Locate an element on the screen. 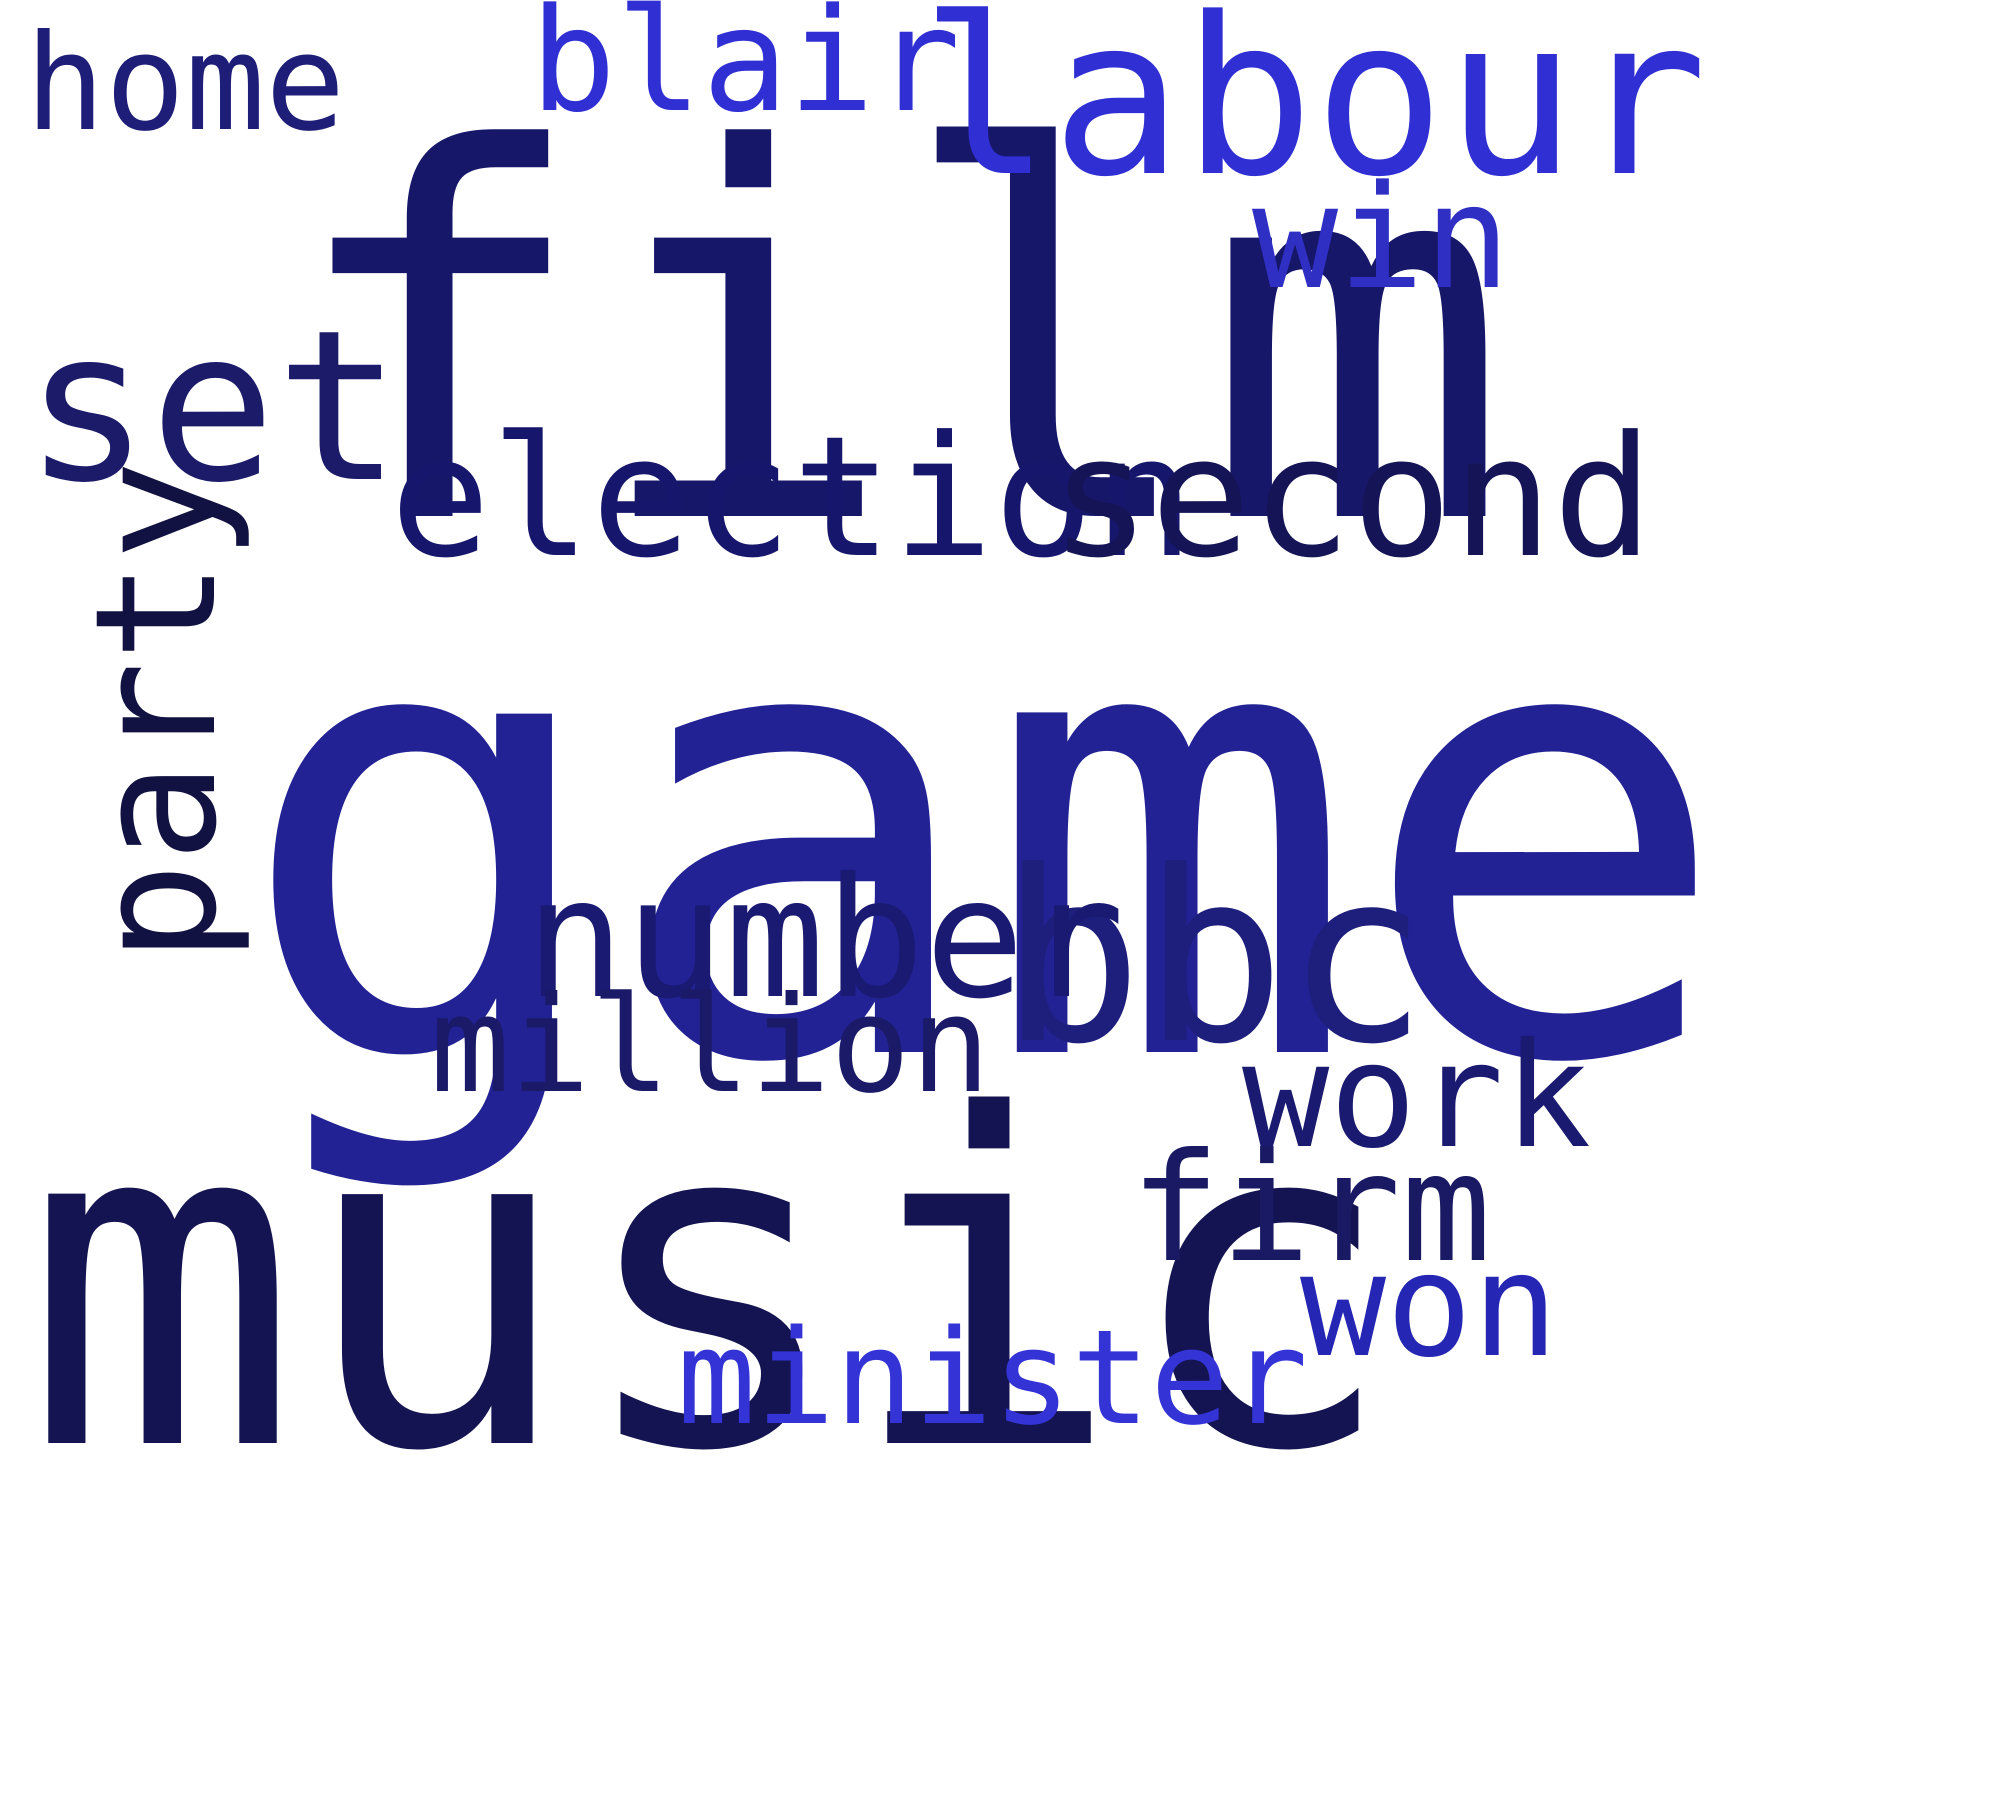  word-won: won is located at coordinates (1429, 1305).